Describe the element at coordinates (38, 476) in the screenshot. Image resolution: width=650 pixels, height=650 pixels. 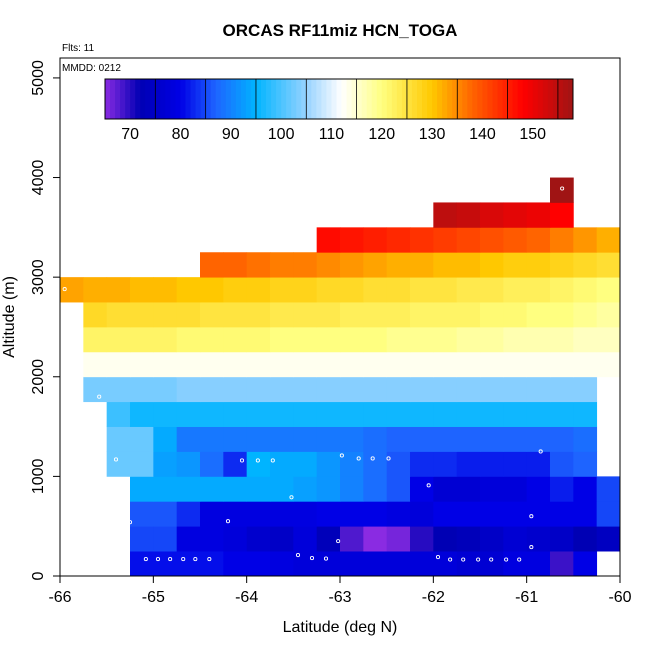
I see `y-tick-label: 1000` at that location.